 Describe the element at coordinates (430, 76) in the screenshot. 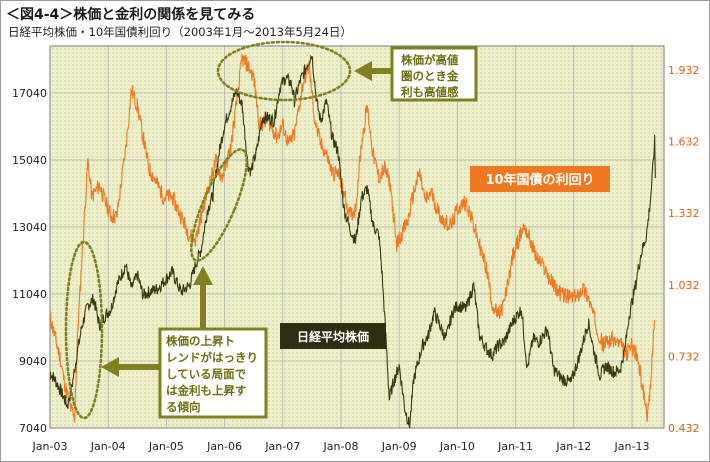

I see `annotation-text-high: 圏のとき金` at that location.